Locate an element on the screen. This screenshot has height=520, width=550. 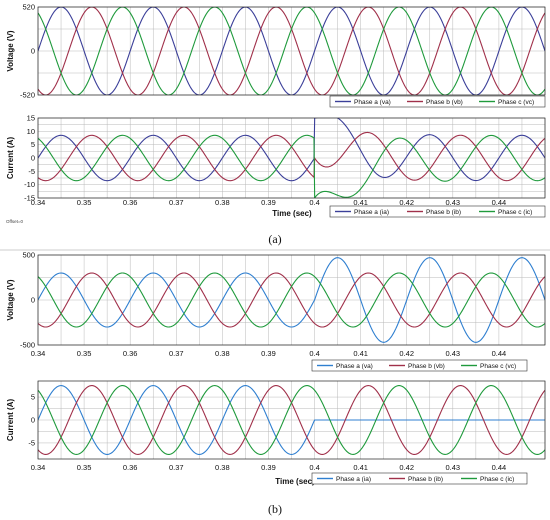
y-tick-label: 15 is located at coordinates (31, 118).